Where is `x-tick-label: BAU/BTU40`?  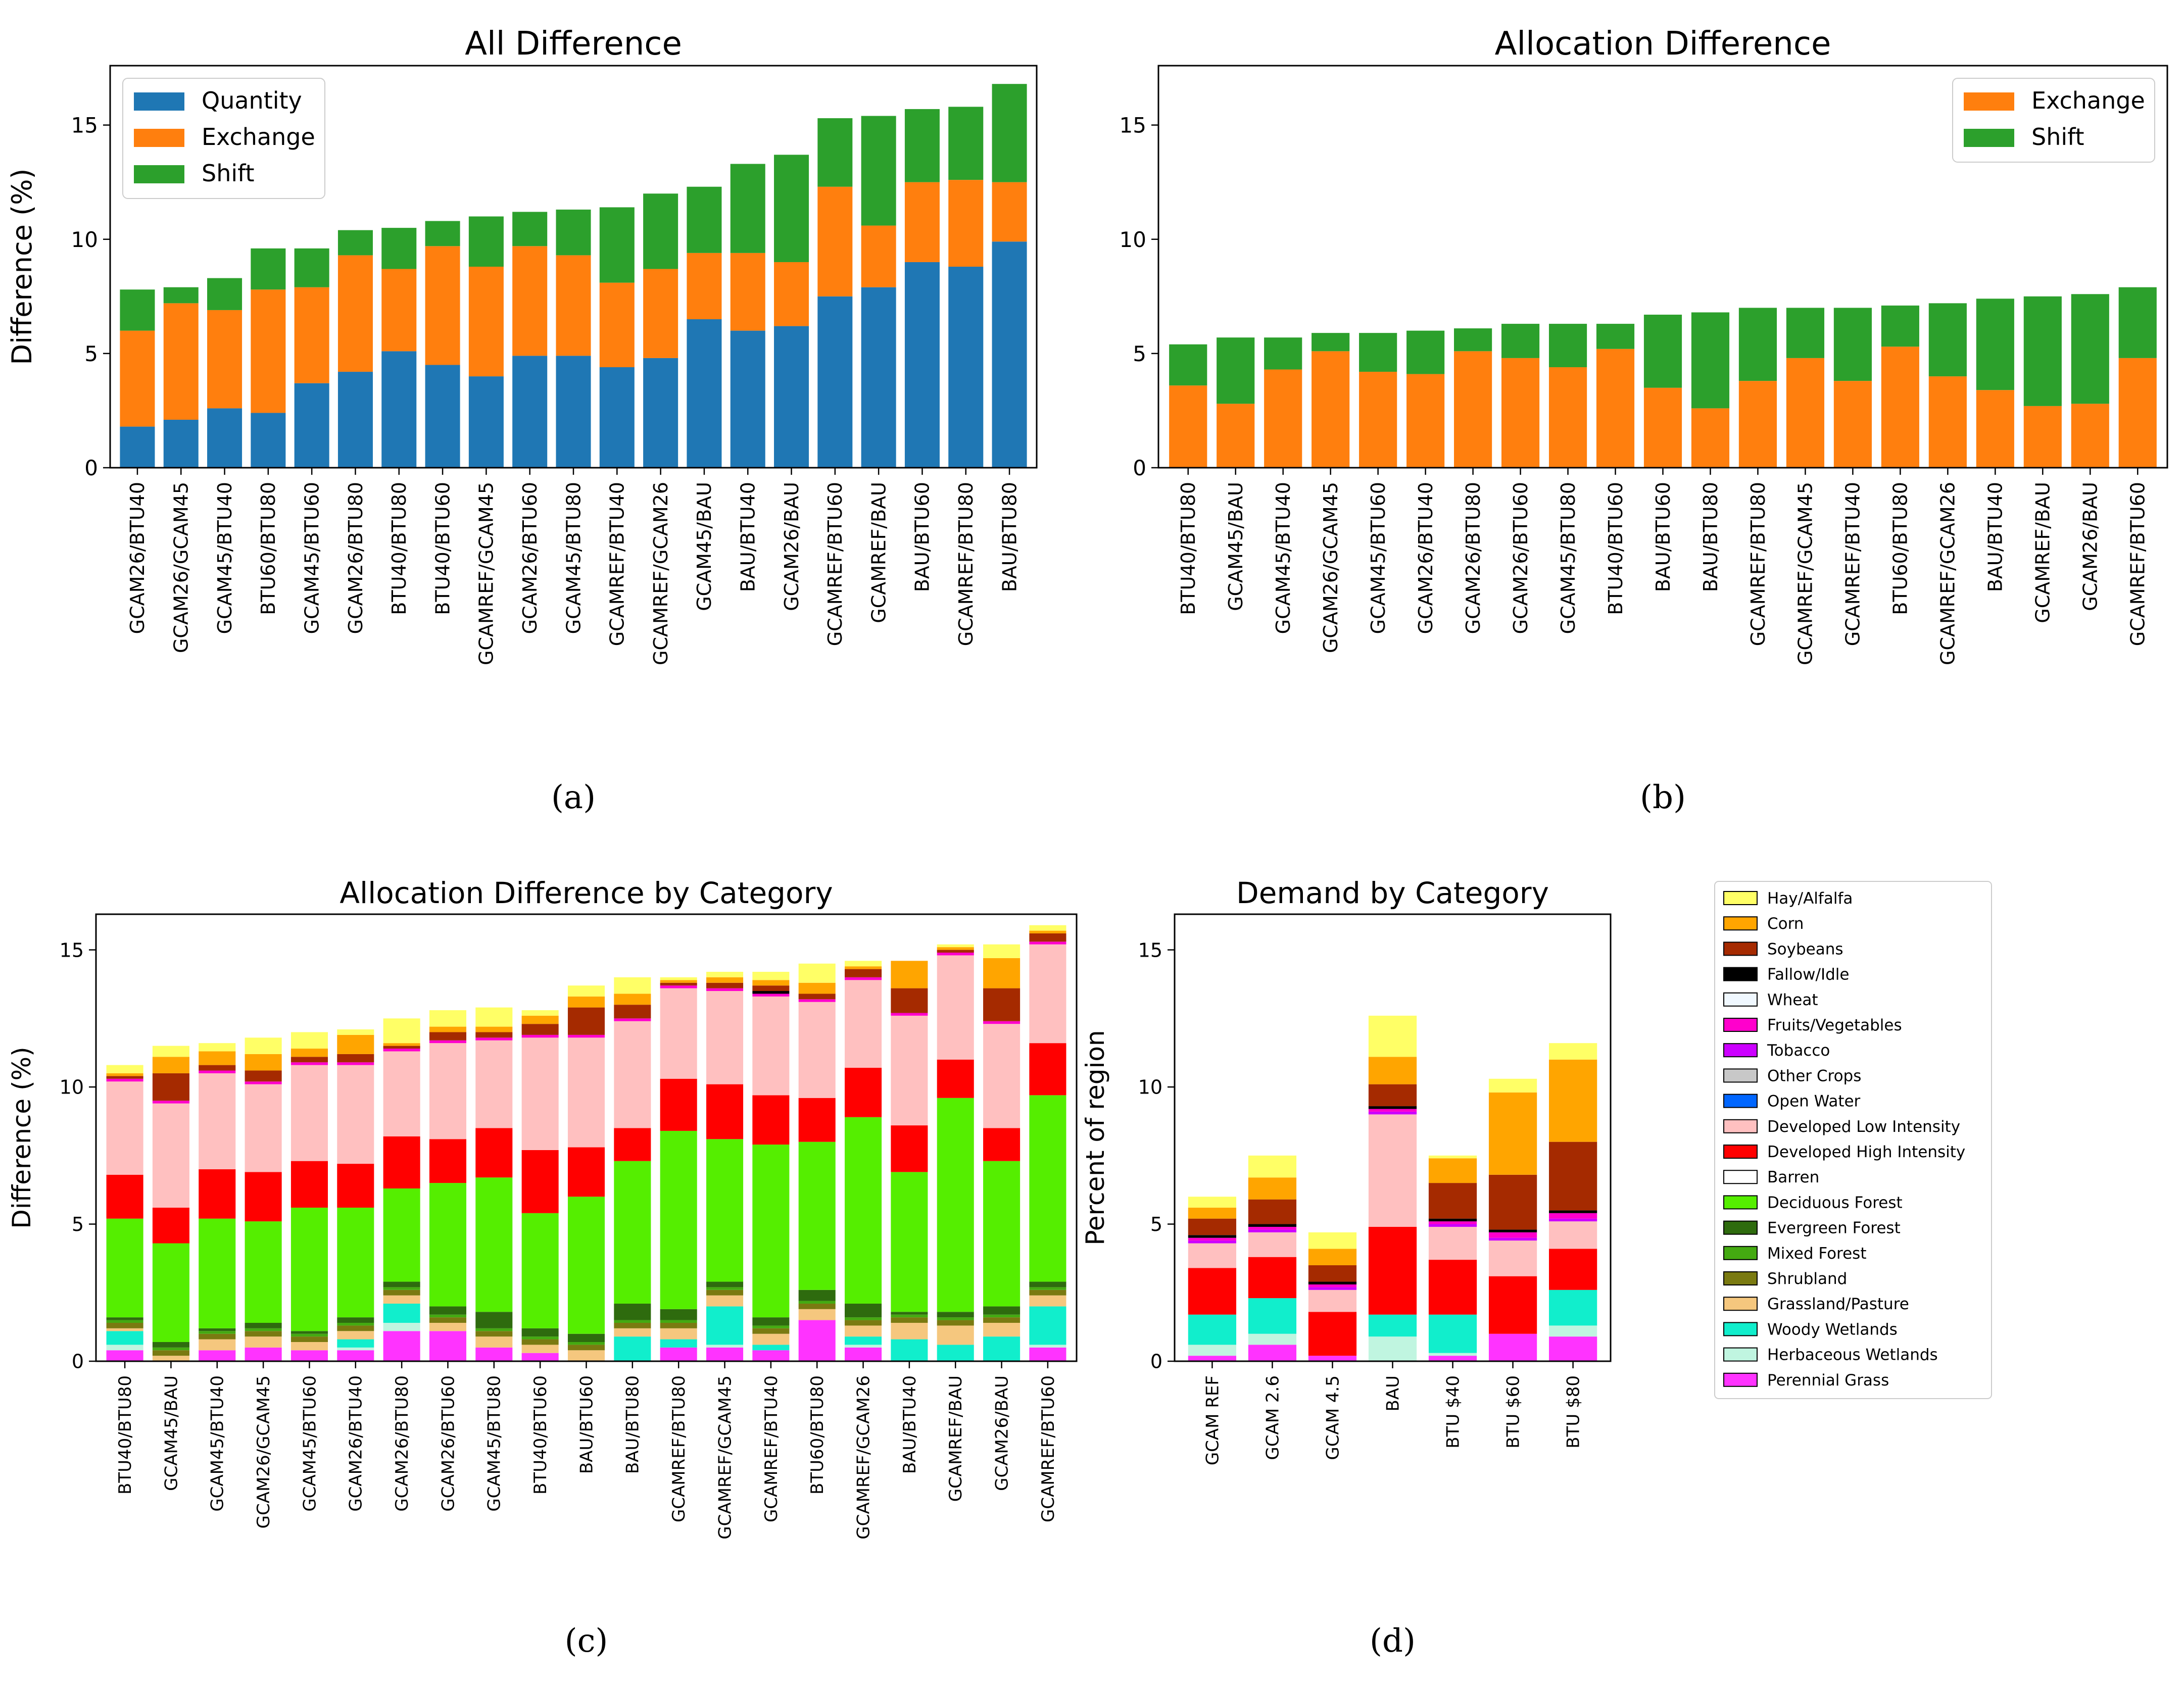 x-tick-label: BAU/BTU40 is located at coordinates (910, 1424).